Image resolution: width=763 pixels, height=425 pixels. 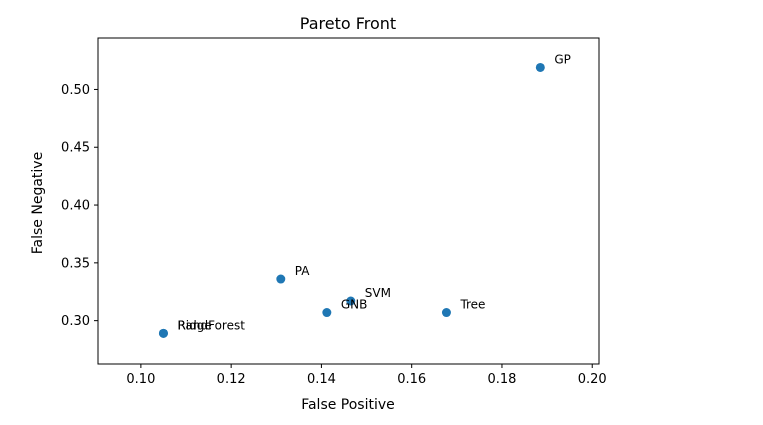 I want to click on x-tick-label: 0.16, so click(x=411, y=379).